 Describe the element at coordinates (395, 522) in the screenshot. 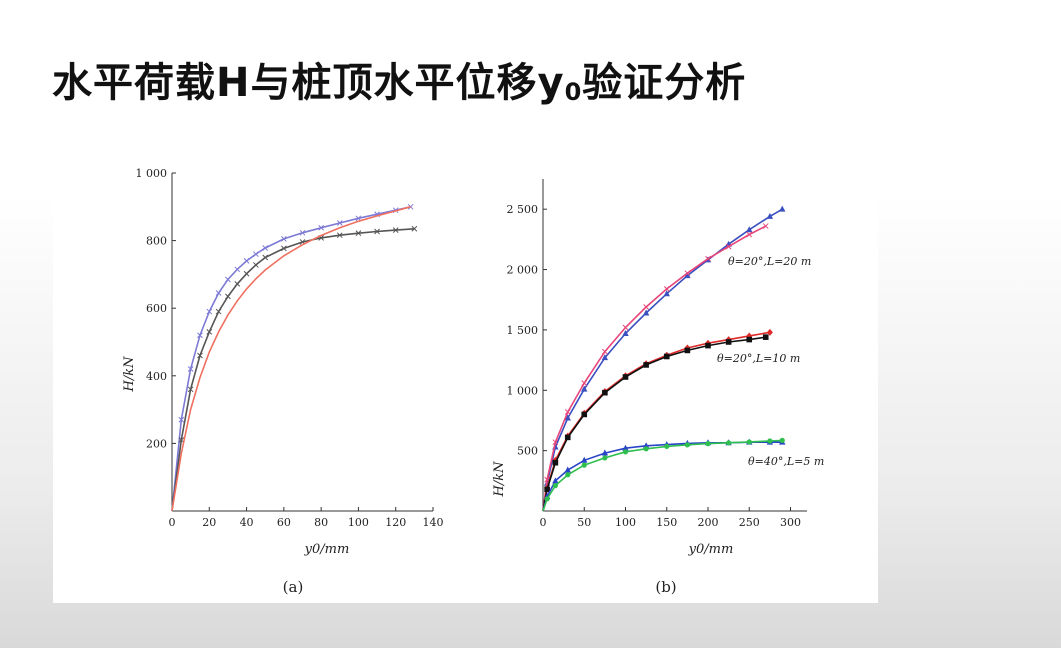

I see `panel-a-x-tick-label: 120` at that location.